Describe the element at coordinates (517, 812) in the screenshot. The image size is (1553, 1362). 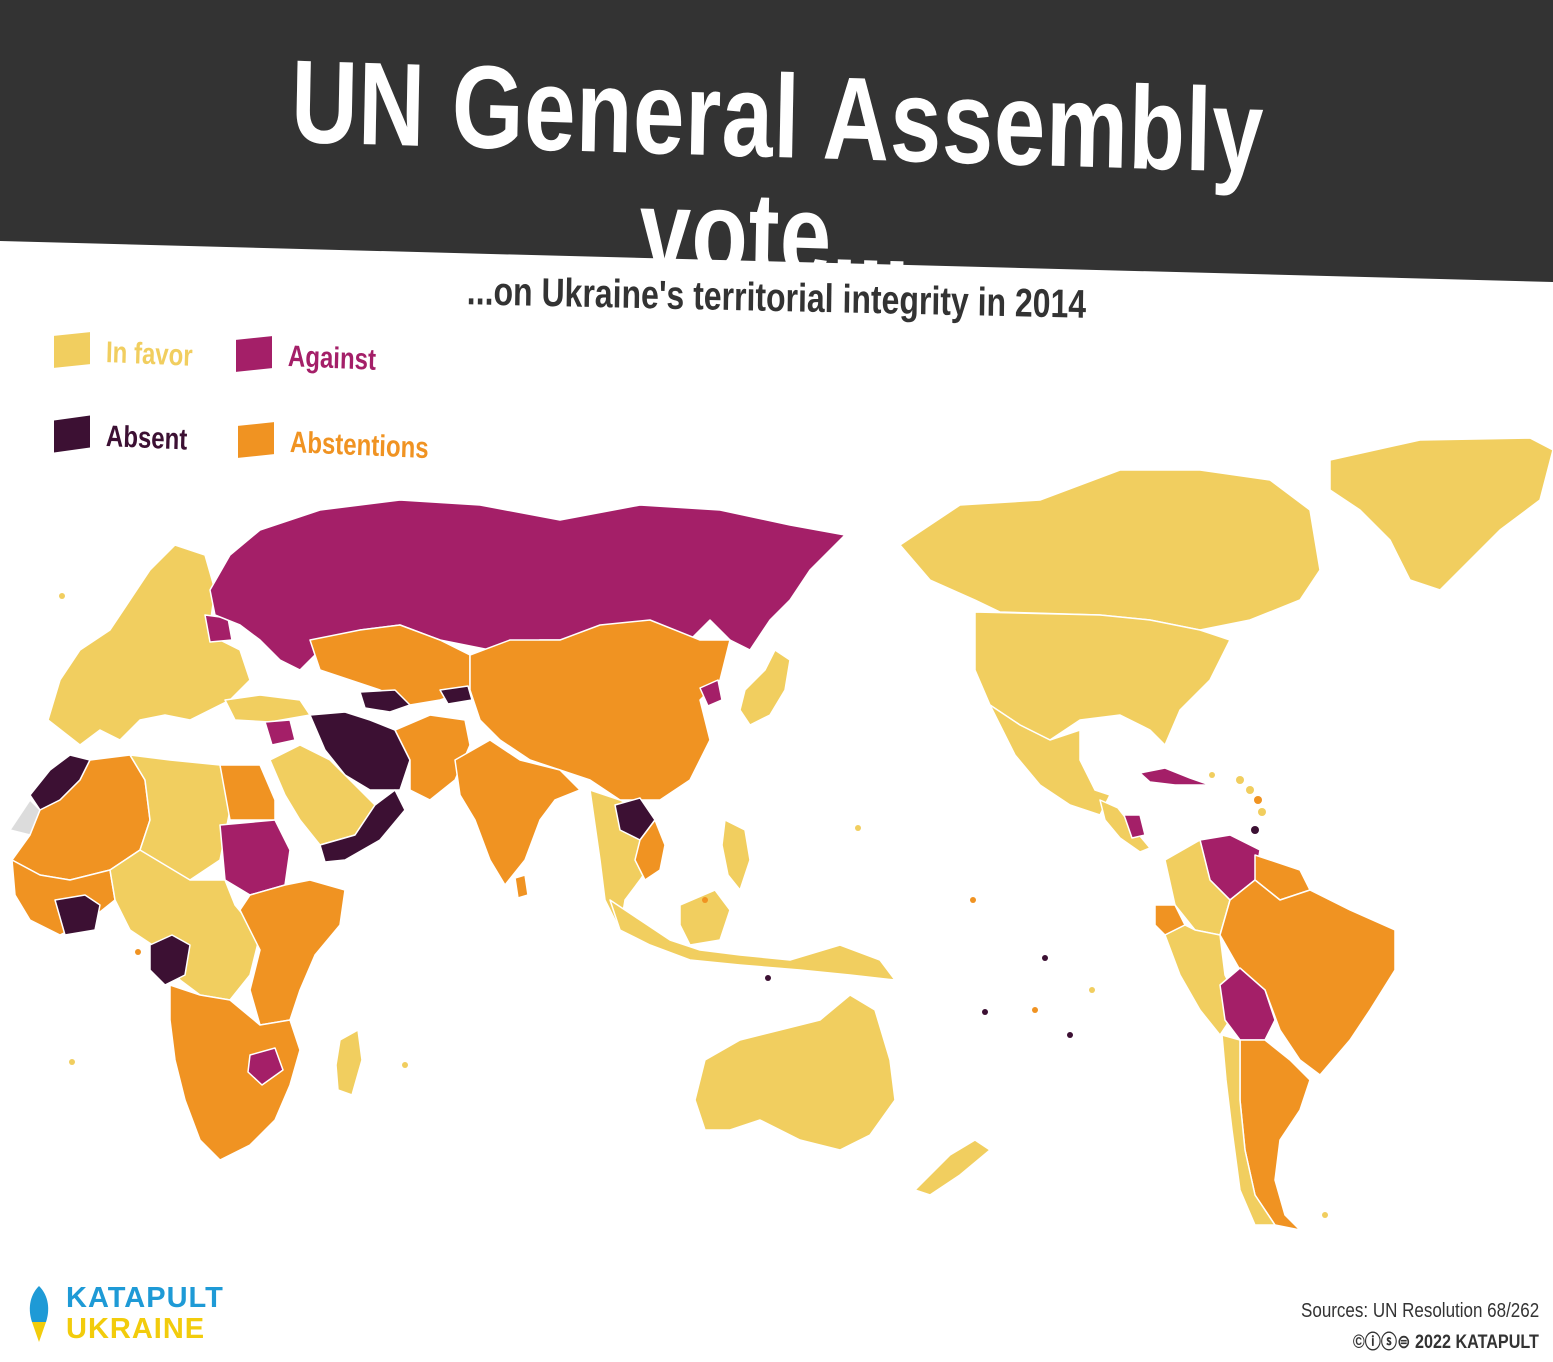
I see `region-india` at that location.